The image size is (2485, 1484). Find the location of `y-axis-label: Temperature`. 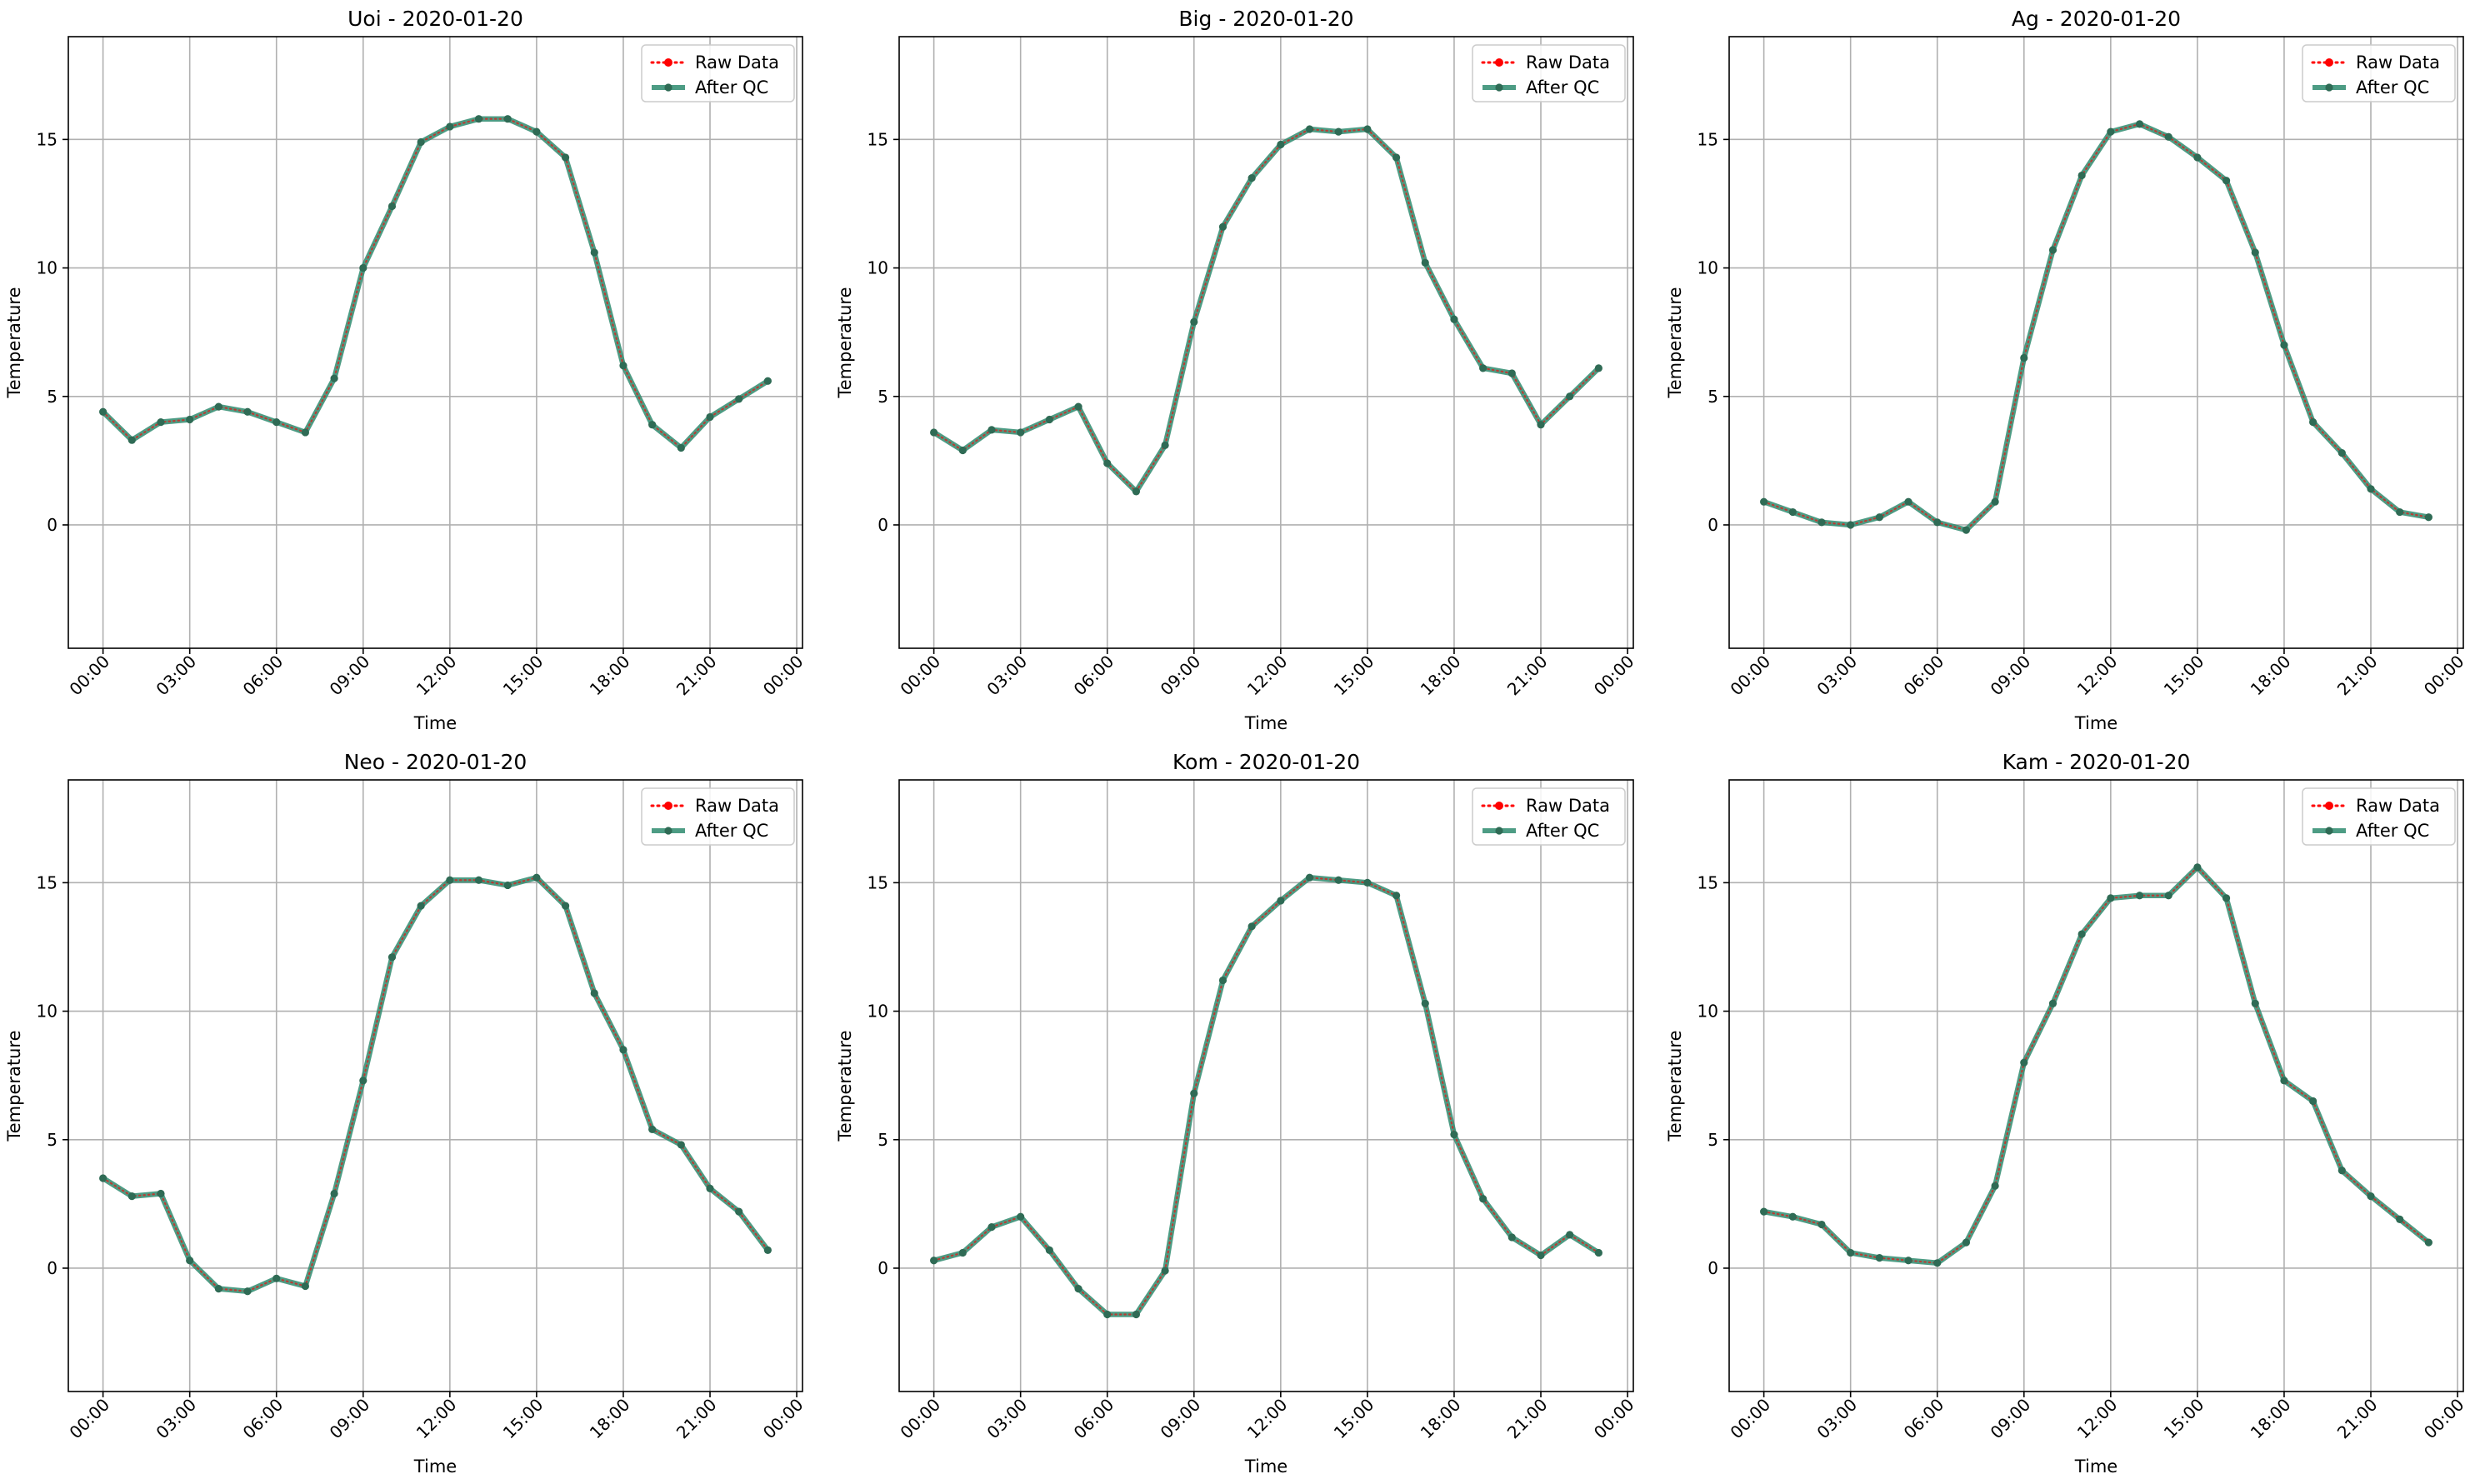

y-axis-label: Temperature is located at coordinates (1675, 342).